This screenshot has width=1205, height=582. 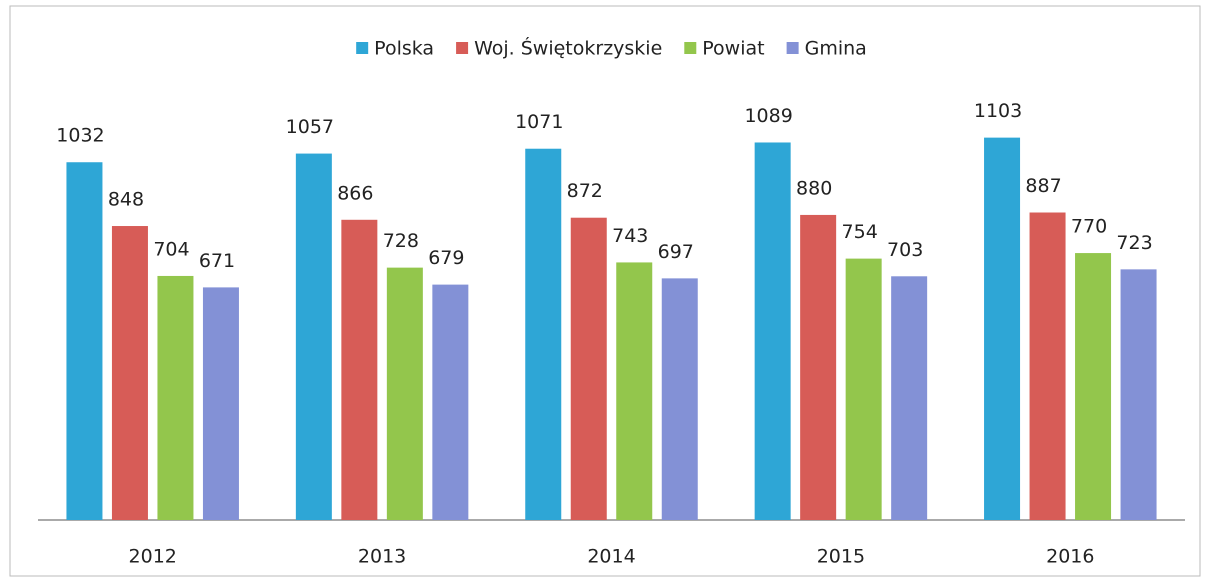 I want to click on data-label: 728, so click(x=401, y=241).